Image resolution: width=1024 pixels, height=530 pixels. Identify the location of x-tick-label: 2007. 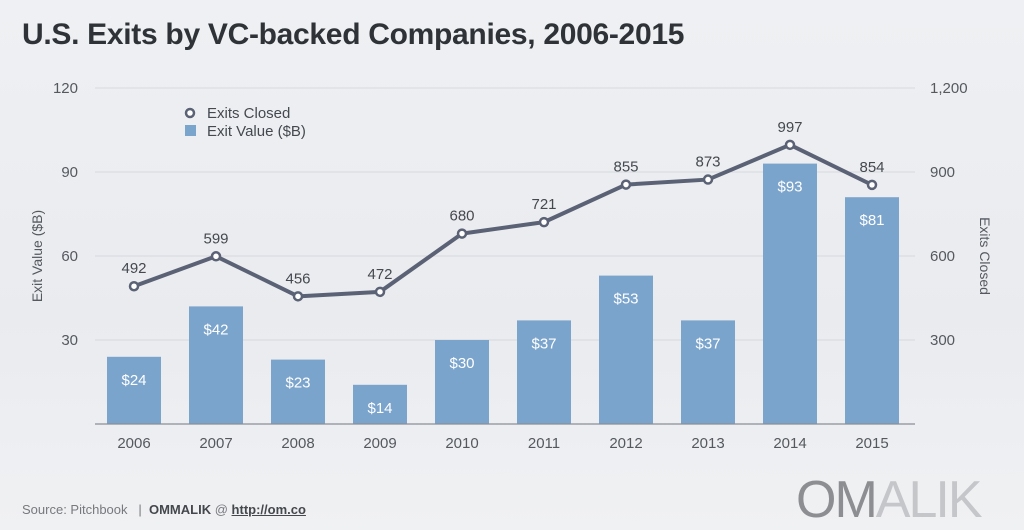
(215, 443).